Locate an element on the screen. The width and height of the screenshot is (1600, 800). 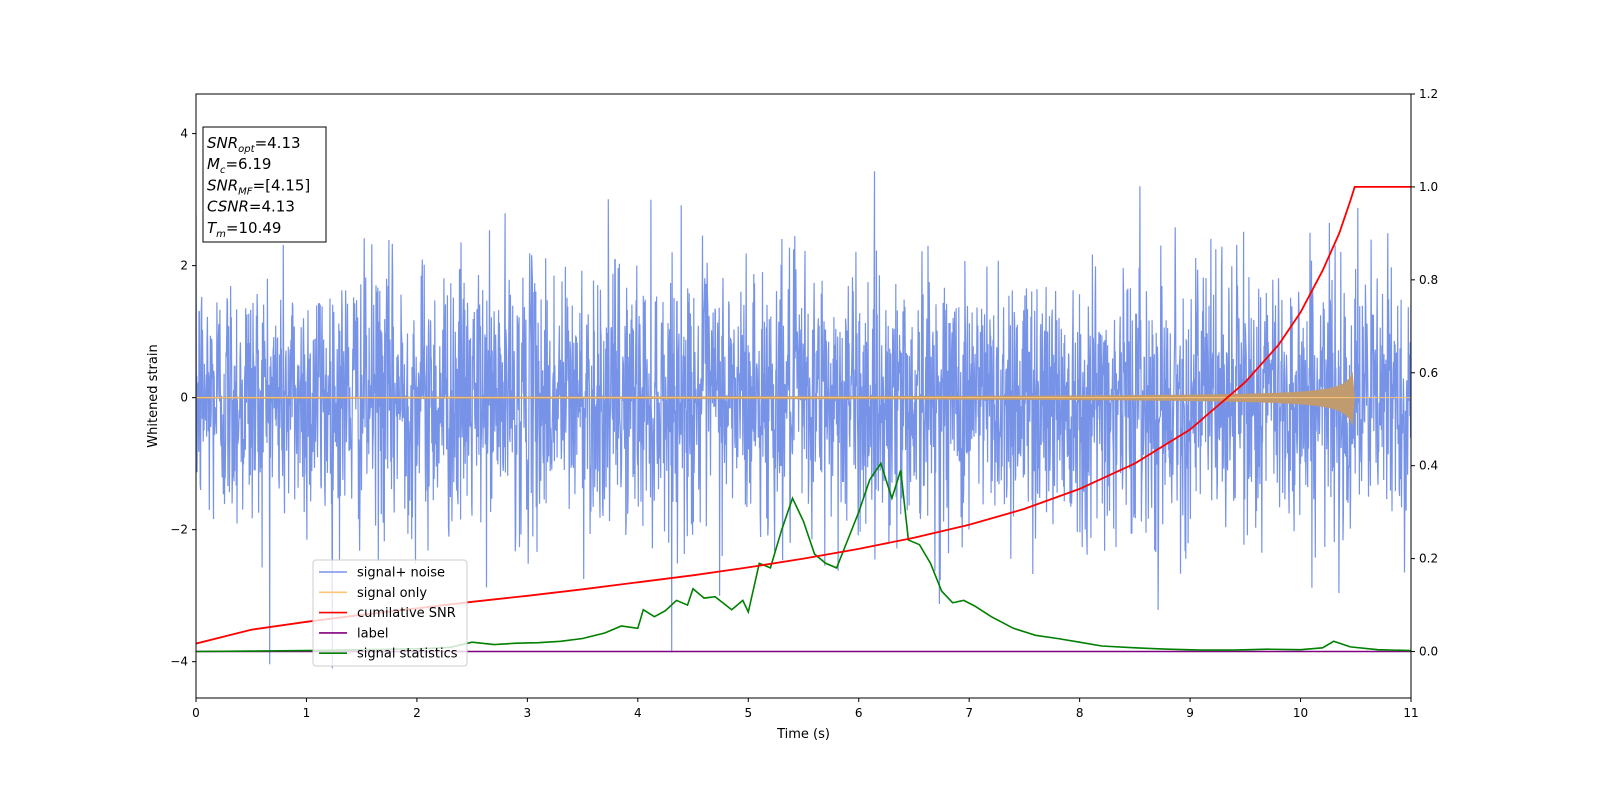
y2-tick-label: 0.8 is located at coordinates (1428, 280).